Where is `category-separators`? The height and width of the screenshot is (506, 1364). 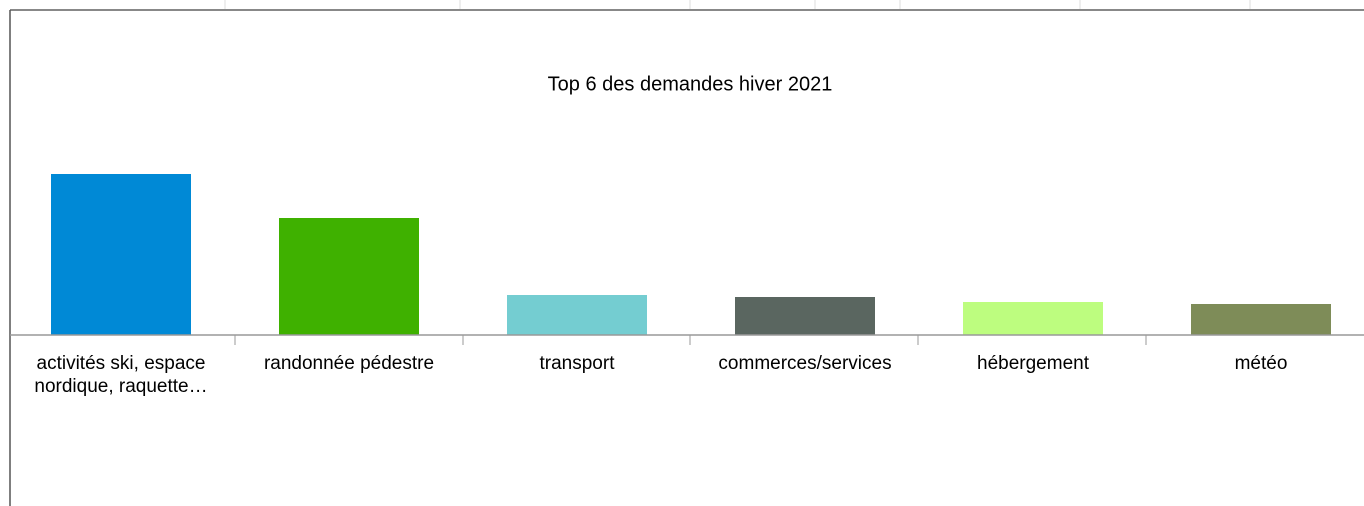 category-separators is located at coordinates (690, 340).